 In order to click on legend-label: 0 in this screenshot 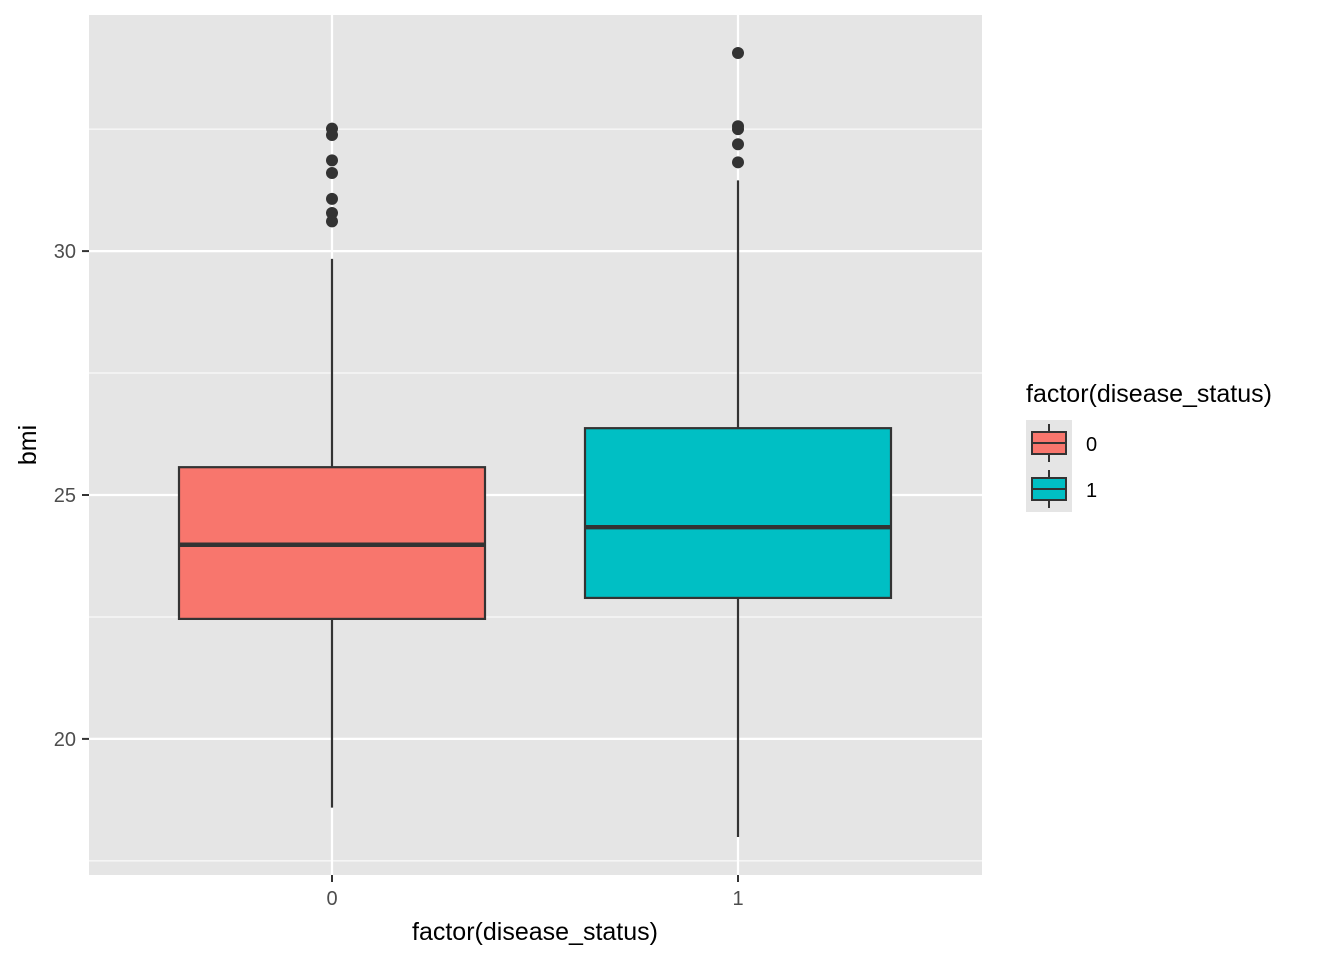, I will do `click(1091, 445)`.